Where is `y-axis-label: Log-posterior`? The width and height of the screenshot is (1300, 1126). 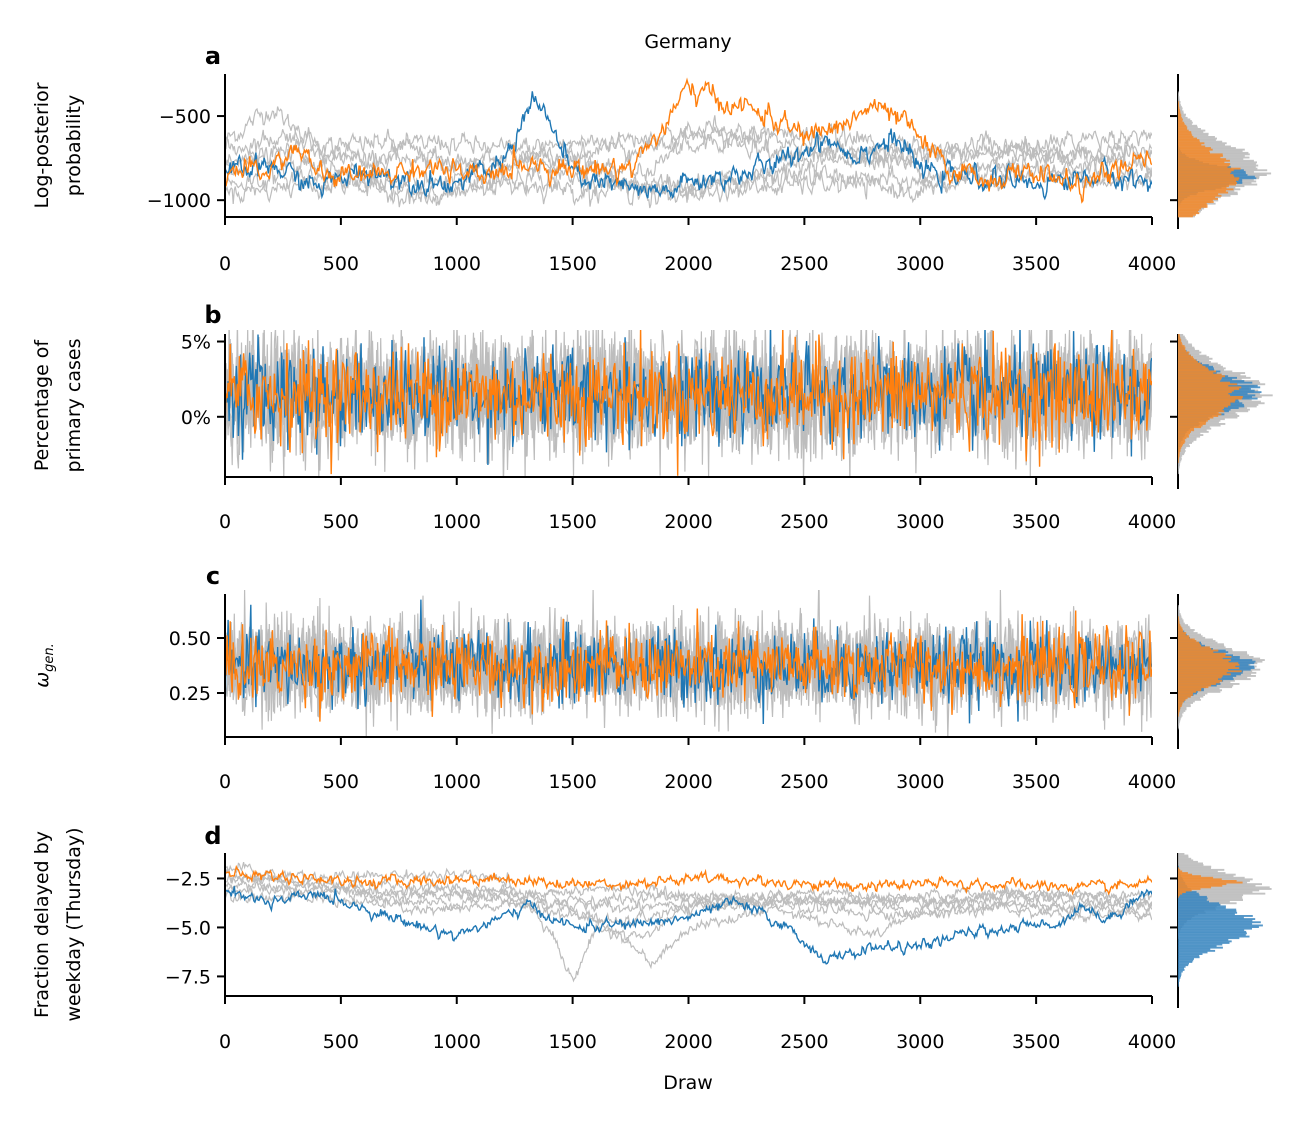 y-axis-label: Log-posterior is located at coordinates (42, 145).